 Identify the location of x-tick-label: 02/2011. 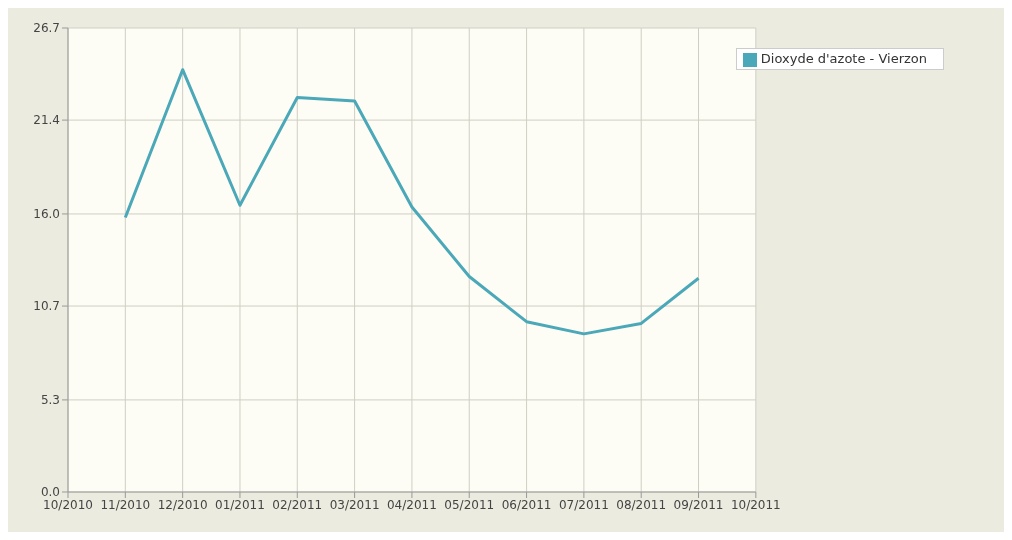
(297, 504).